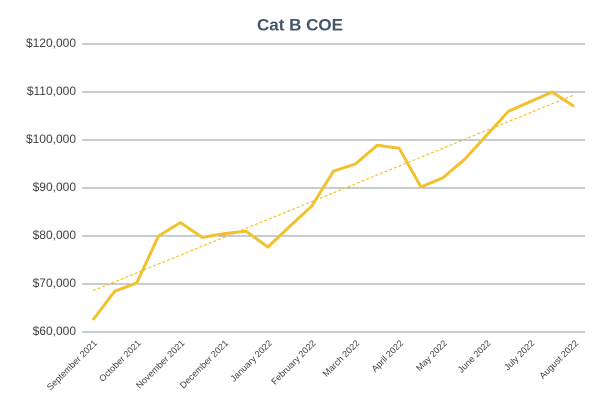 Image resolution: width=600 pixels, height=400 pixels. Describe the element at coordinates (387, 356) in the screenshot. I see `x-tick-label: April 2022` at that location.